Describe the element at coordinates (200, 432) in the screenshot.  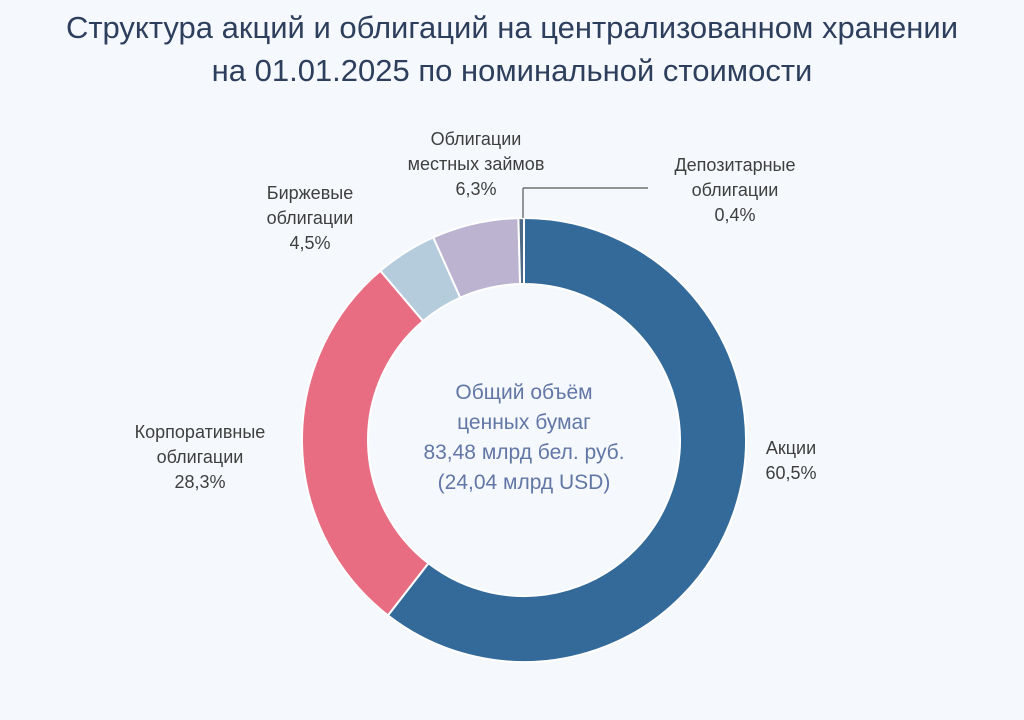
I see `slice-label-korporativnye-name1: Корпоративные` at that location.